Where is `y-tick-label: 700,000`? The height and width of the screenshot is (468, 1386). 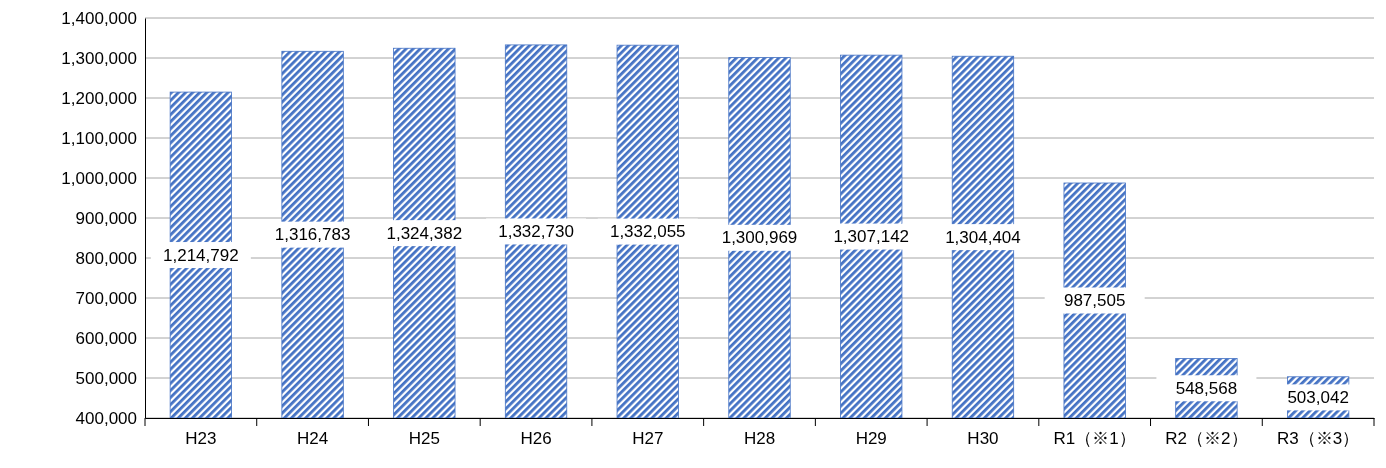
y-tick-label: 700,000 is located at coordinates (106, 298).